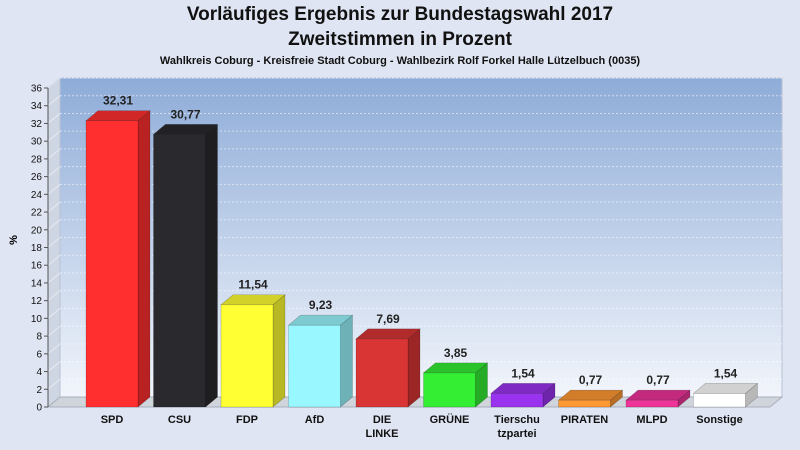 This screenshot has width=800, height=450. I want to click on y-tick-label: 22, so click(37, 213).